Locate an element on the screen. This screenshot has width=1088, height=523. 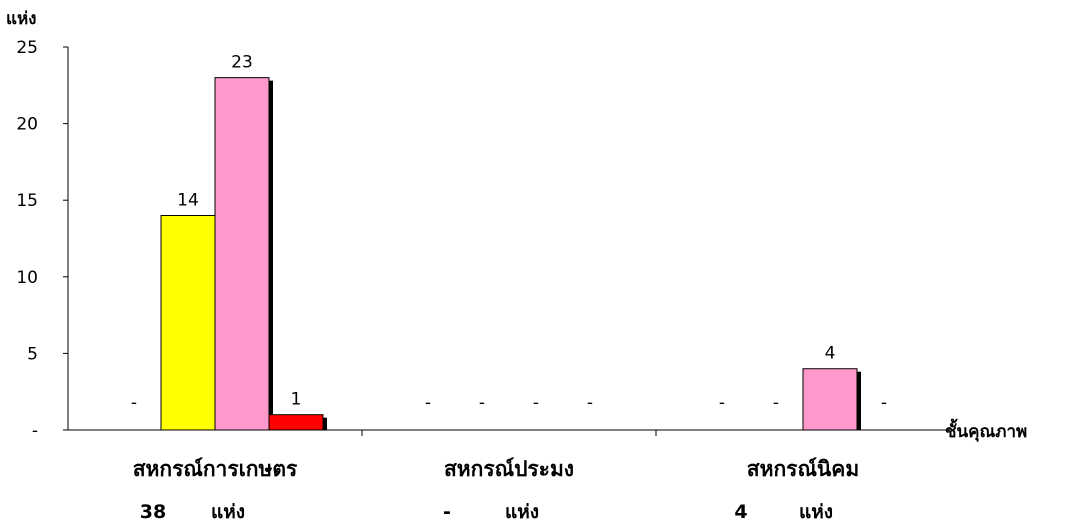
y-tick-labels: - 5 10 15 20 25 is located at coordinates (27, 239).